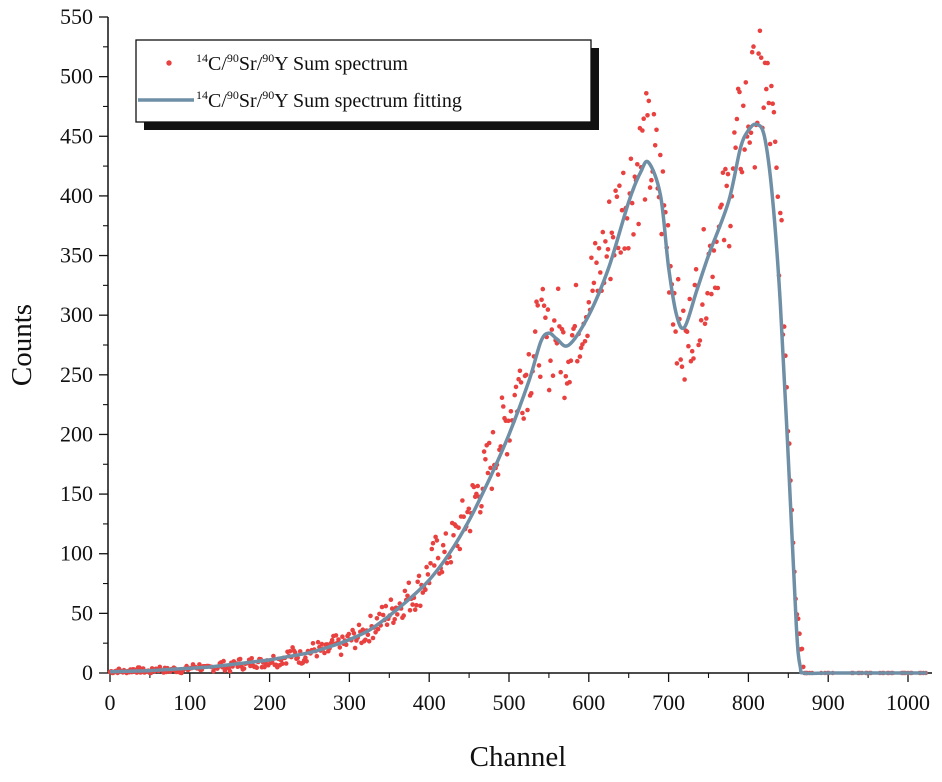 The height and width of the screenshot is (782, 942). I want to click on x-tick-label: 100, so click(189, 702).